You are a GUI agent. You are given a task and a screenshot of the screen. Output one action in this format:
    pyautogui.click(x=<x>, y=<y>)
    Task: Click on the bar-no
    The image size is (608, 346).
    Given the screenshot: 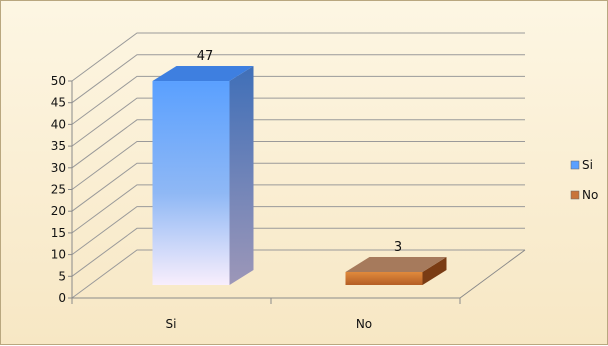 What is the action you would take?
    pyautogui.click(x=396, y=270)
    